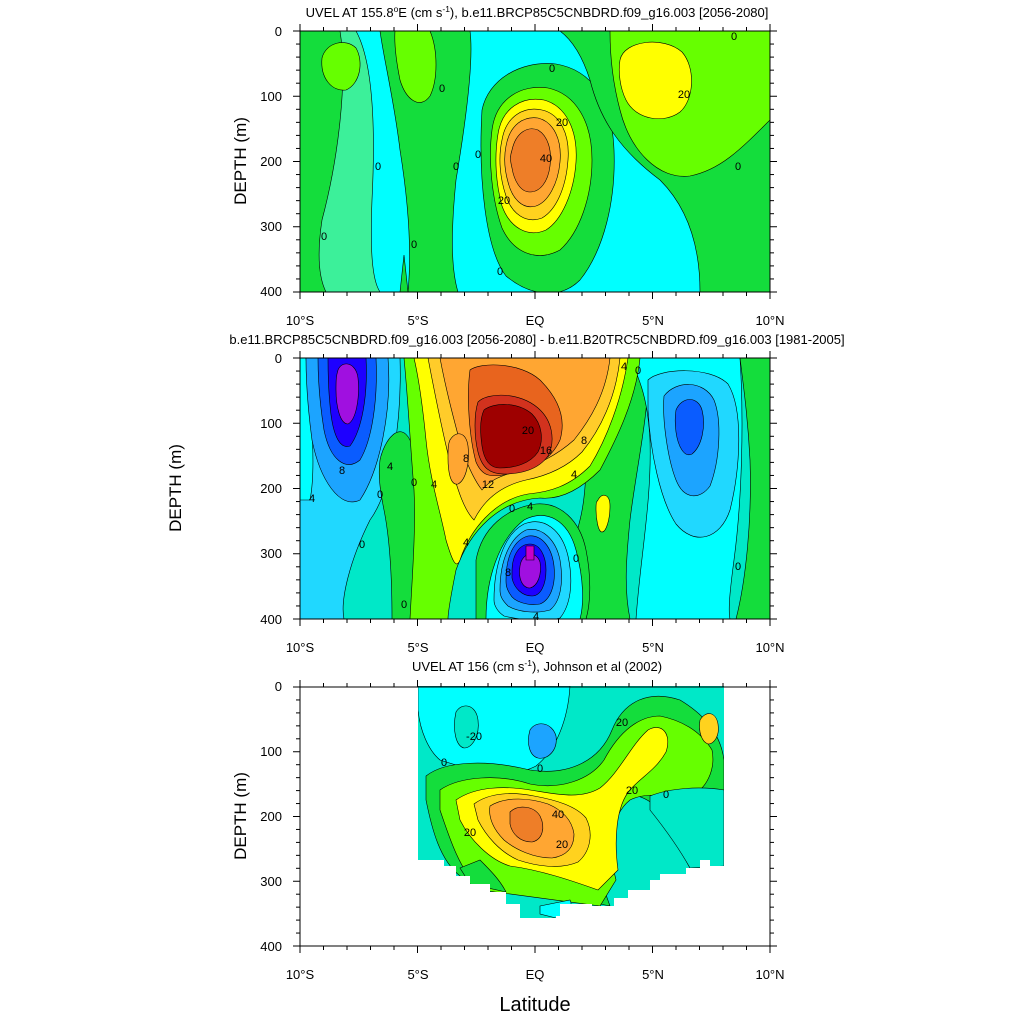 This screenshot has width=1024, height=1024. I want to click on top-contour-labels: 0 0 0 0 0 0 0 0 0 0 20 20 40 20 0, so click(531, 154).